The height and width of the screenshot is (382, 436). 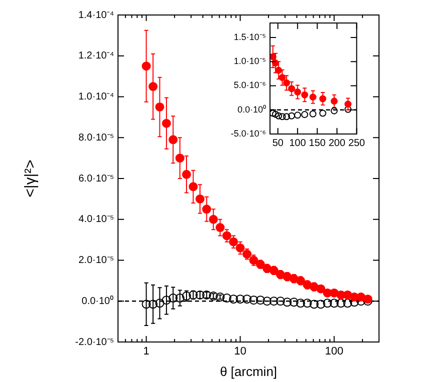 What do you see at coordinates (317, 143) in the screenshot?
I see `x-tick-label: 150` at bounding box center [317, 143].